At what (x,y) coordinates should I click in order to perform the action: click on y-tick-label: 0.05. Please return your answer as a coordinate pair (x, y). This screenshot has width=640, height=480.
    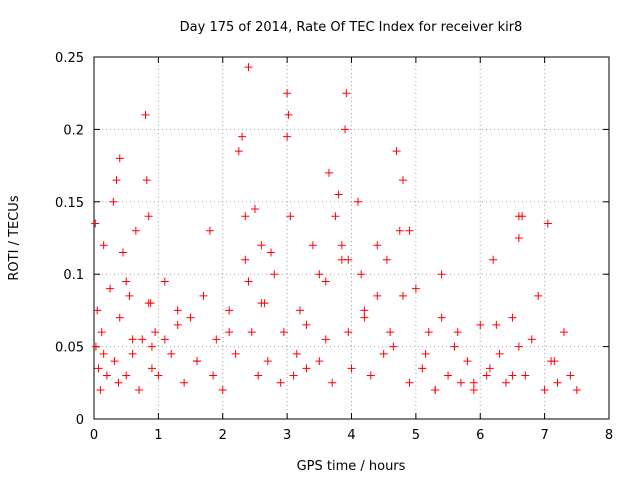
    Looking at the image, I should click on (69, 348).